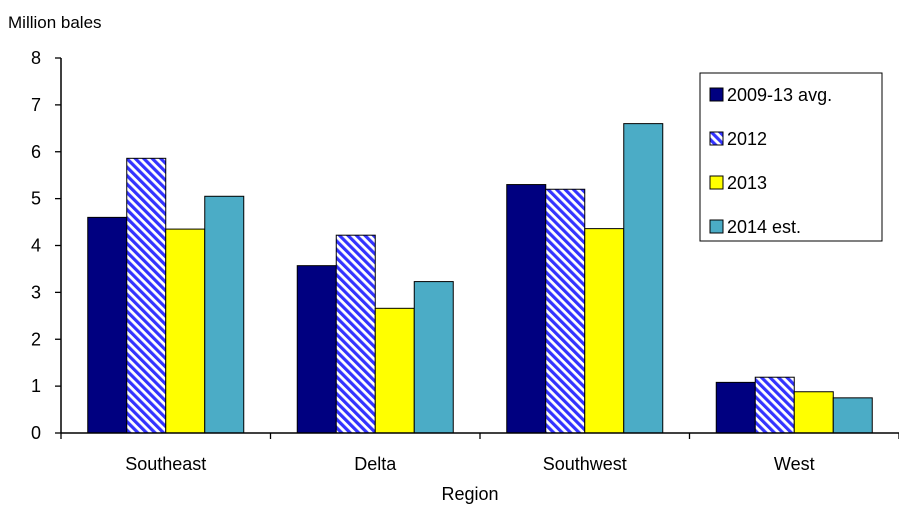 This screenshot has width=899, height=506. I want to click on legend-swatch-2013, so click(716, 182).